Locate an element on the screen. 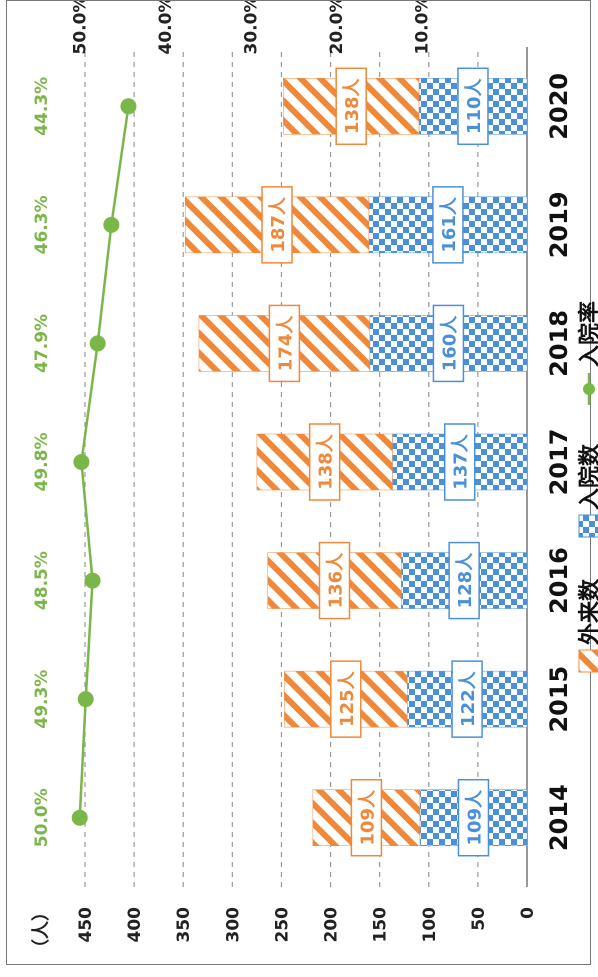 This screenshot has width=598, height=977. x-tick-label: 2018 is located at coordinates (559, 343).